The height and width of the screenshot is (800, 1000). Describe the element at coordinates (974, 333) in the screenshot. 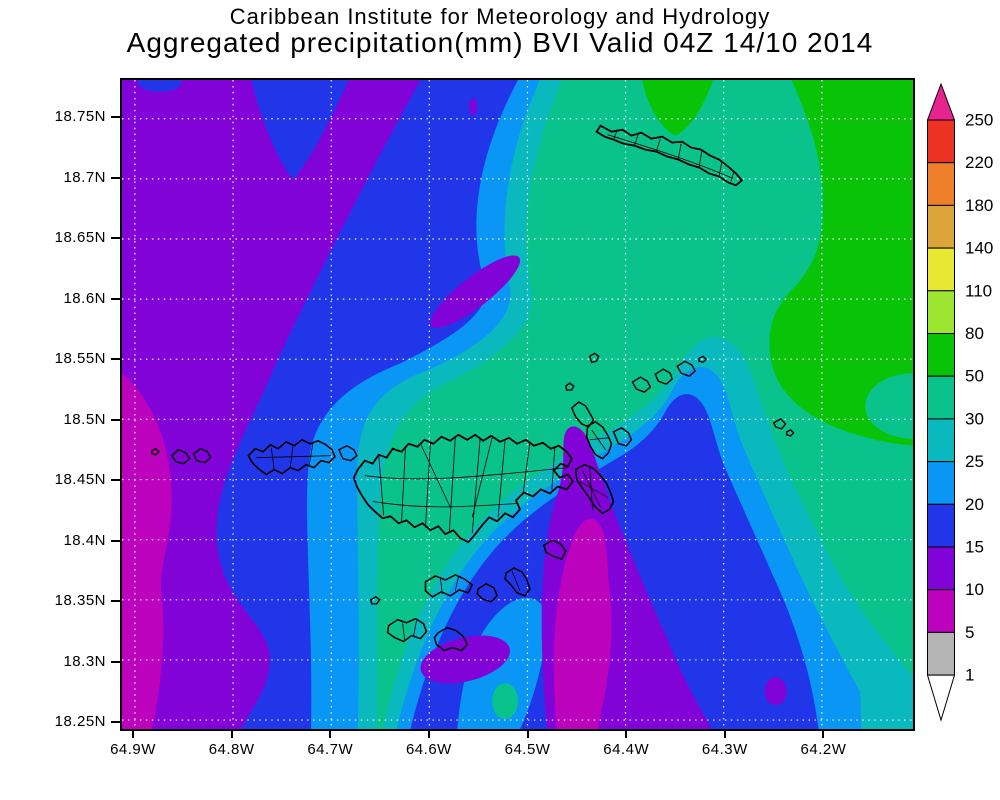

I see `colorbar-label: 80` at that location.